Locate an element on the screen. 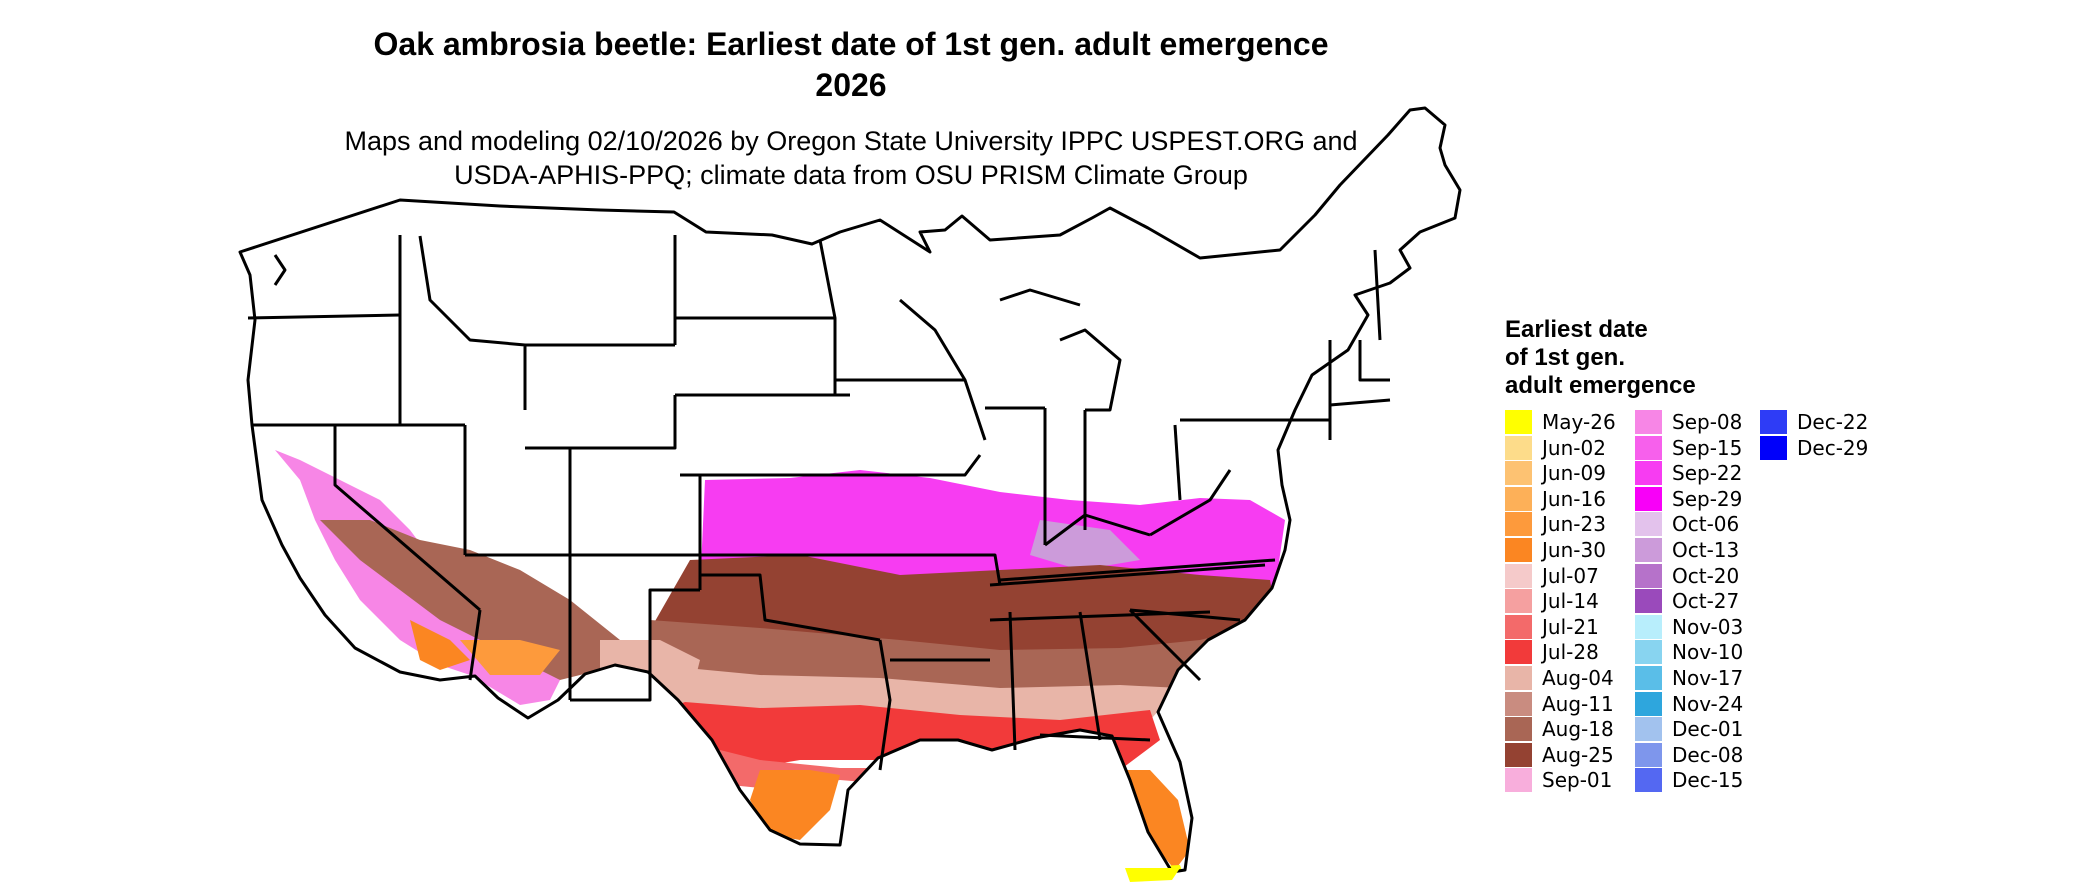 The image size is (2100, 892). legend-label: Sep-22 is located at coordinates (1707, 473).